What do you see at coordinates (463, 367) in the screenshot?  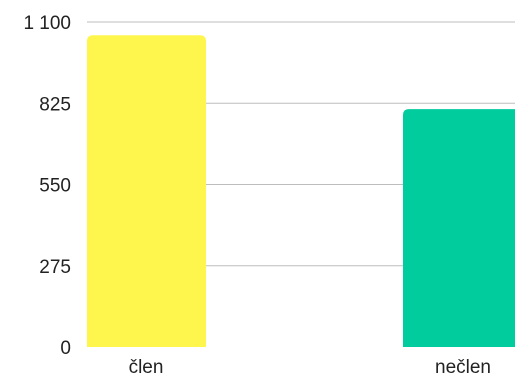 I see `x-tick-label: nečlen` at bounding box center [463, 367].